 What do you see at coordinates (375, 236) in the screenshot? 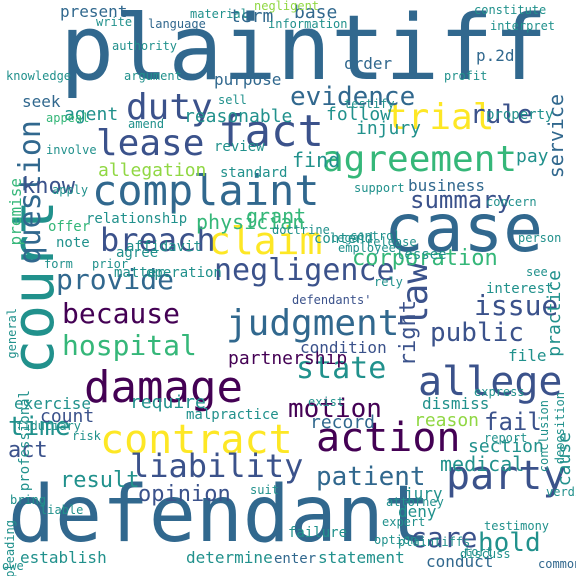
I see `word-control: control` at bounding box center [375, 236].